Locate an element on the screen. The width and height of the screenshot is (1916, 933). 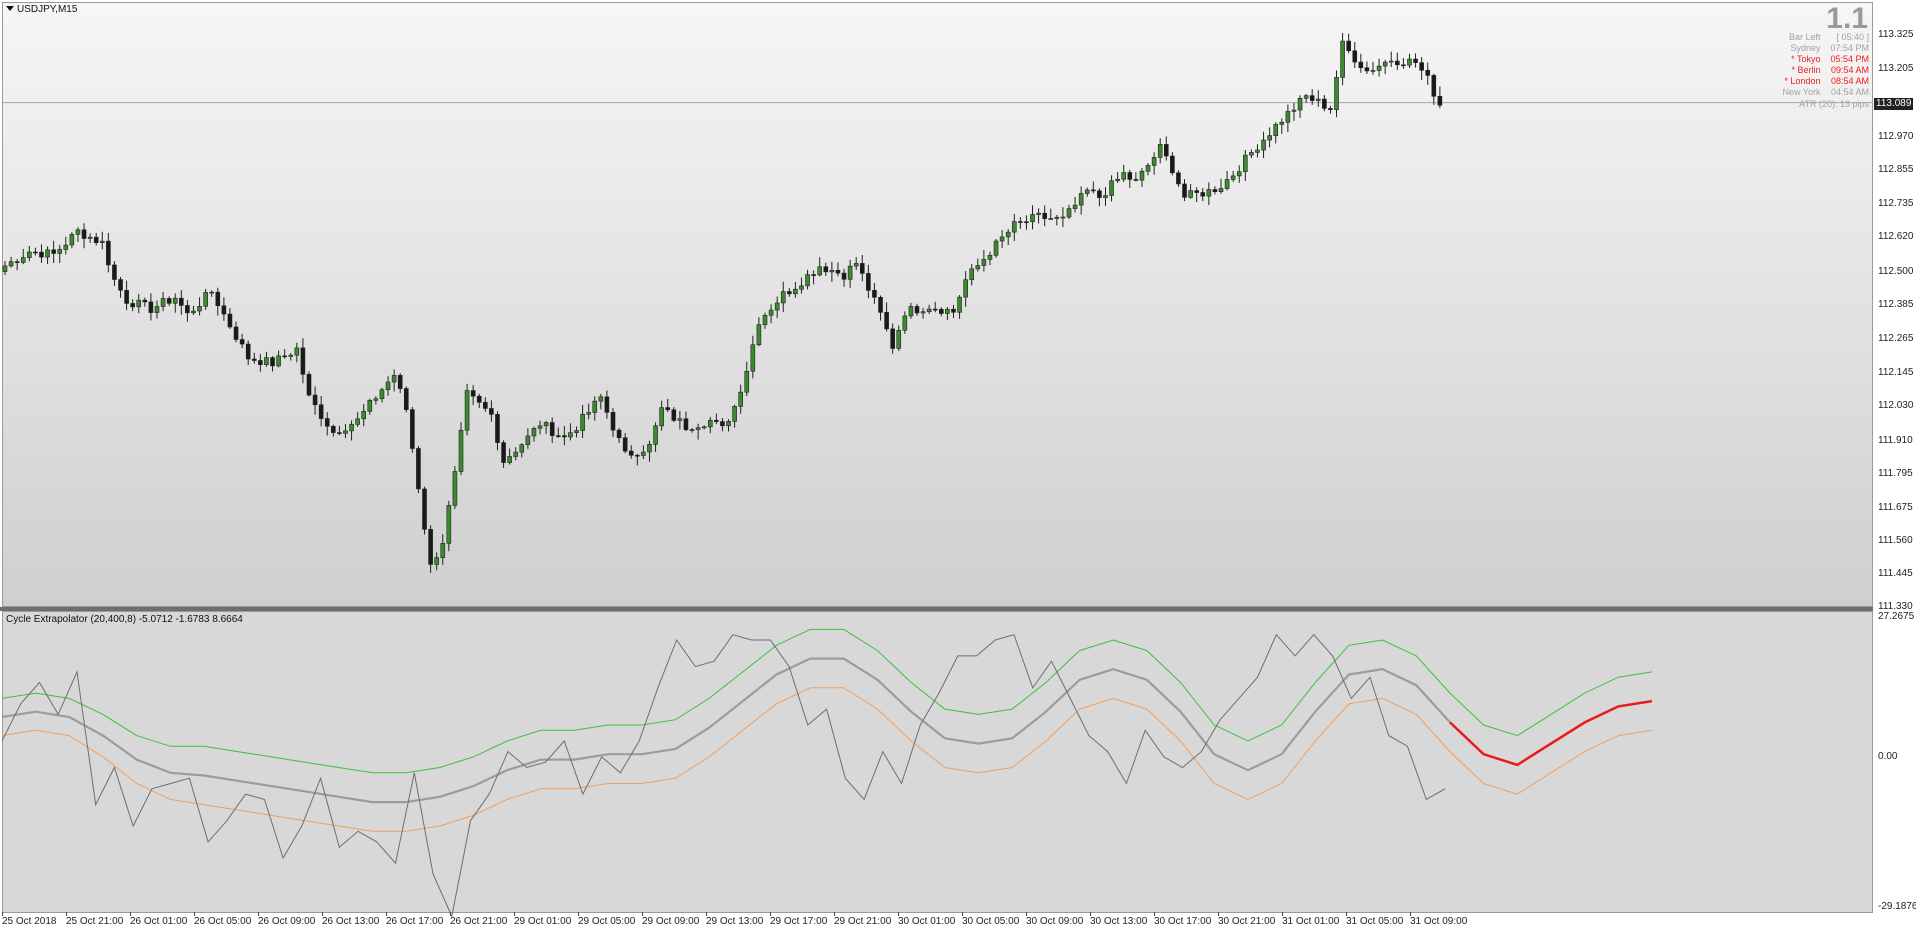
time-tick-label: 30 Oct 21:00 is located at coordinates (1247, 921).